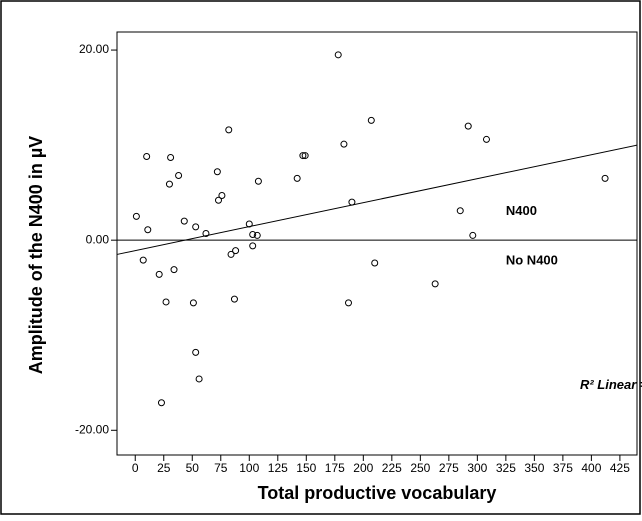 The image size is (642, 521). Describe the element at coordinates (363, 468) in the screenshot. I see `x-tick-label: 200` at that location.